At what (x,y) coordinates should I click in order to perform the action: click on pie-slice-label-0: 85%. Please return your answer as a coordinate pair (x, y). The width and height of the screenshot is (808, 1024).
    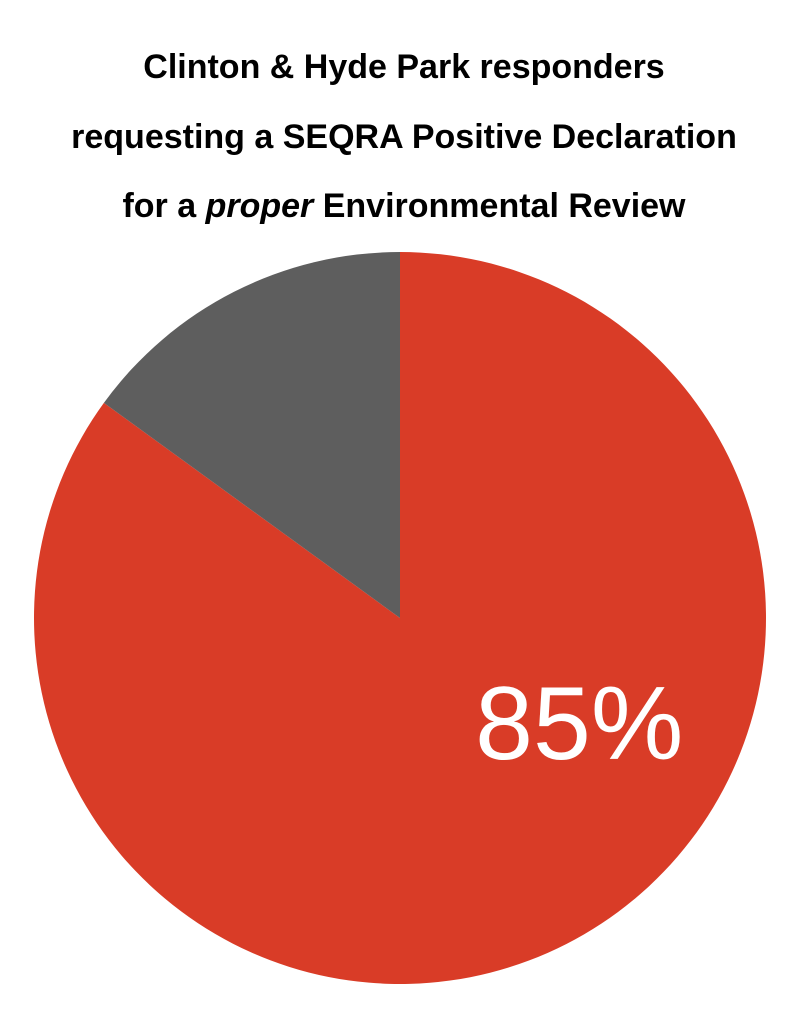
    Looking at the image, I should click on (579, 724).